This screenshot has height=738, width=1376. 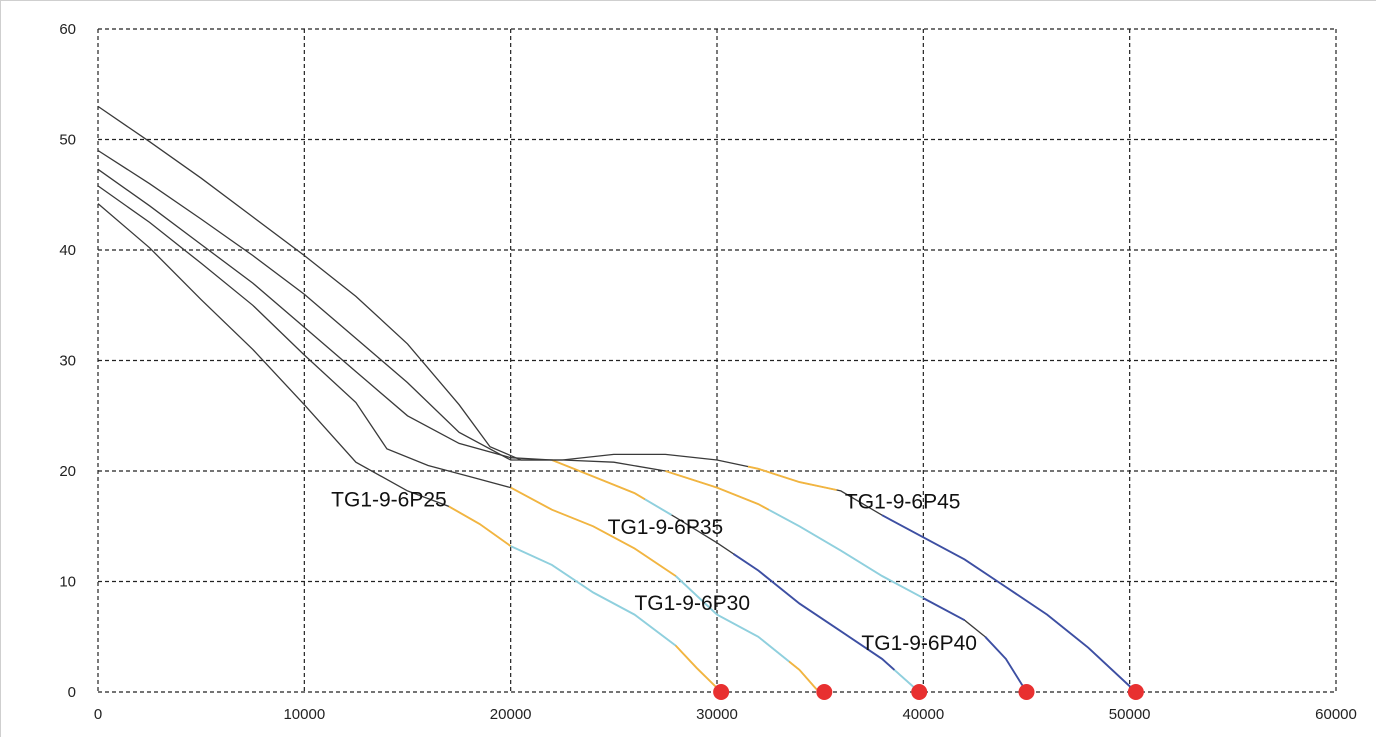 What do you see at coordinates (304, 714) in the screenshot?
I see `x-tick-label: 10000` at bounding box center [304, 714].